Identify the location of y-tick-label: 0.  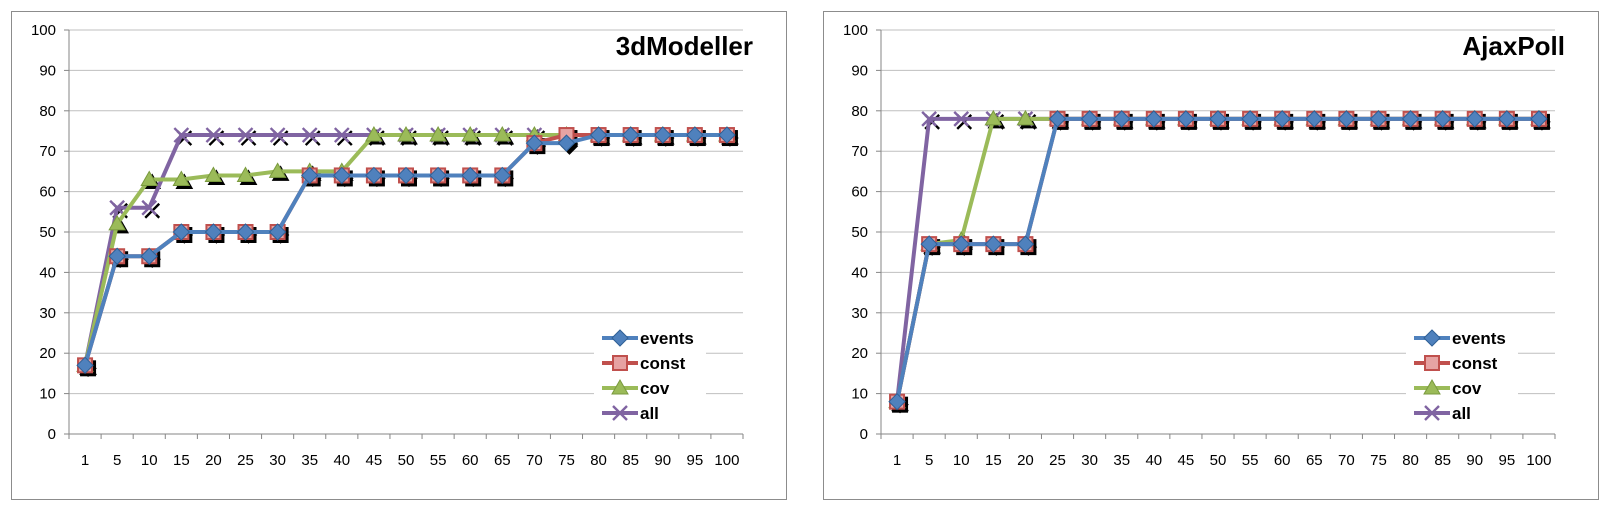
(864, 434).